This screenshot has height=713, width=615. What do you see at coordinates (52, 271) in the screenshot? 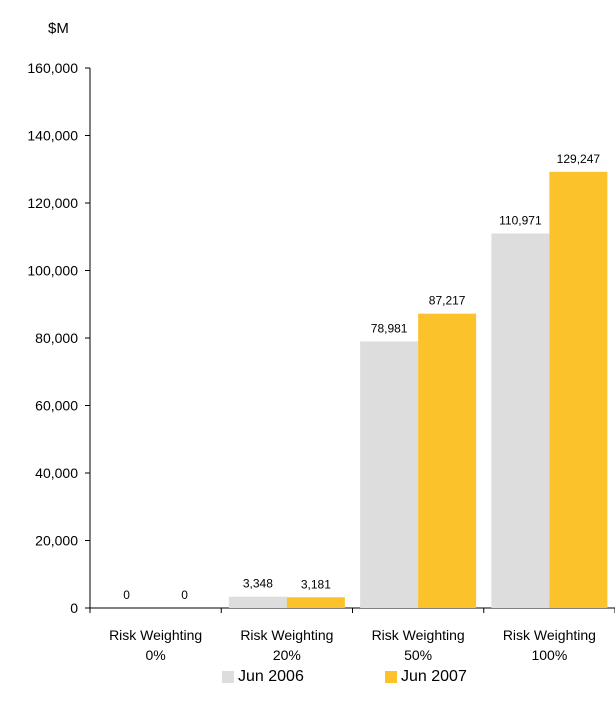
I see `y-tick-label: 100,000` at bounding box center [52, 271].